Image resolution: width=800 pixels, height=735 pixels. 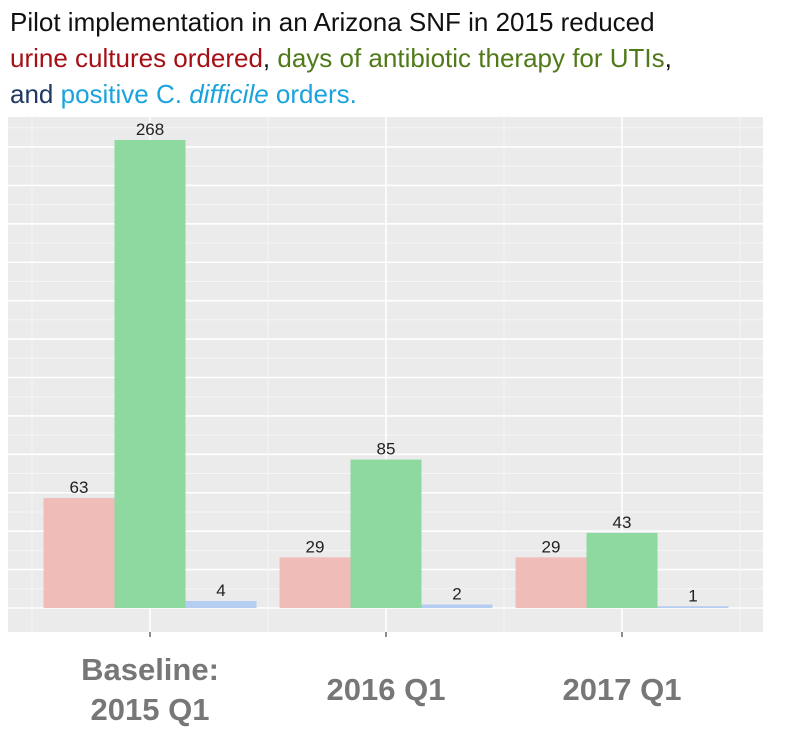 I want to click on title-antibiotic-days: days of antibiotic therapy for UTIs, so click(x=471, y=58).